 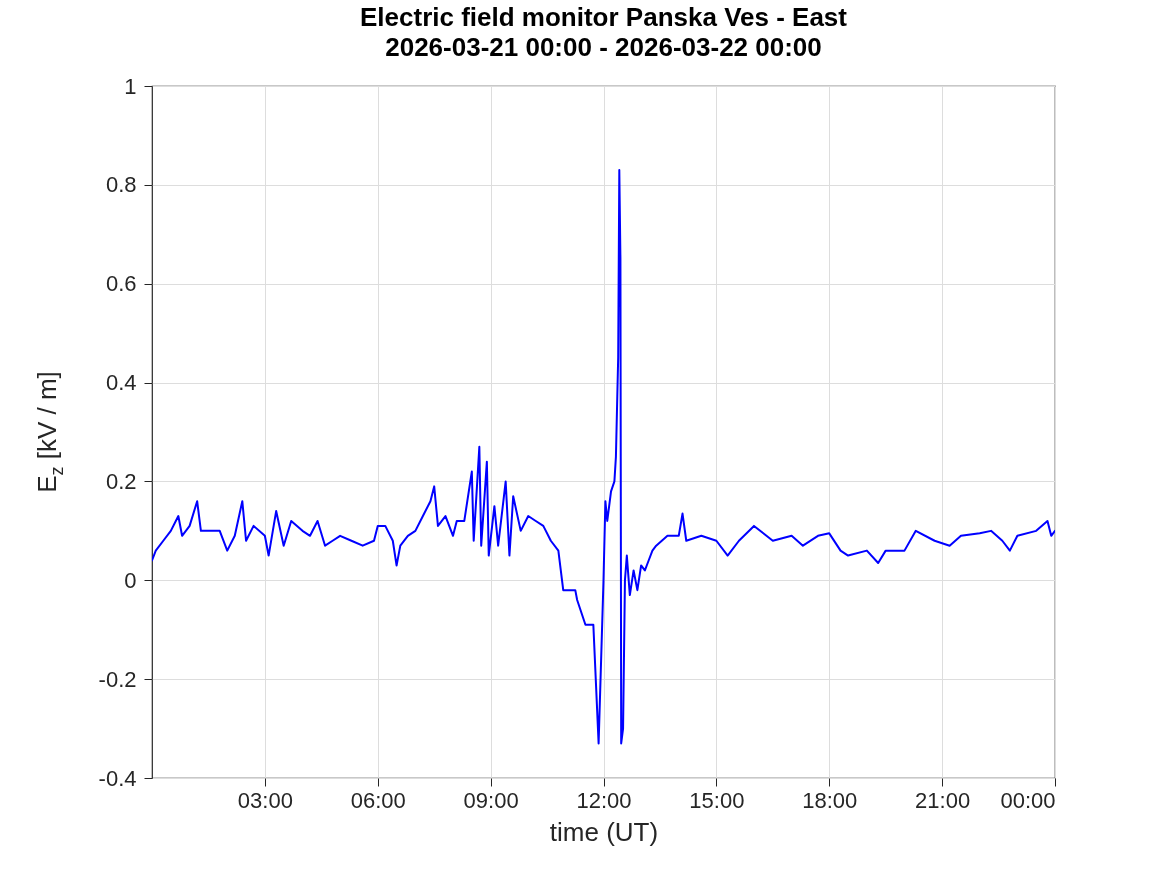 I want to click on x-tick-label: 12:00, so click(x=604, y=800).